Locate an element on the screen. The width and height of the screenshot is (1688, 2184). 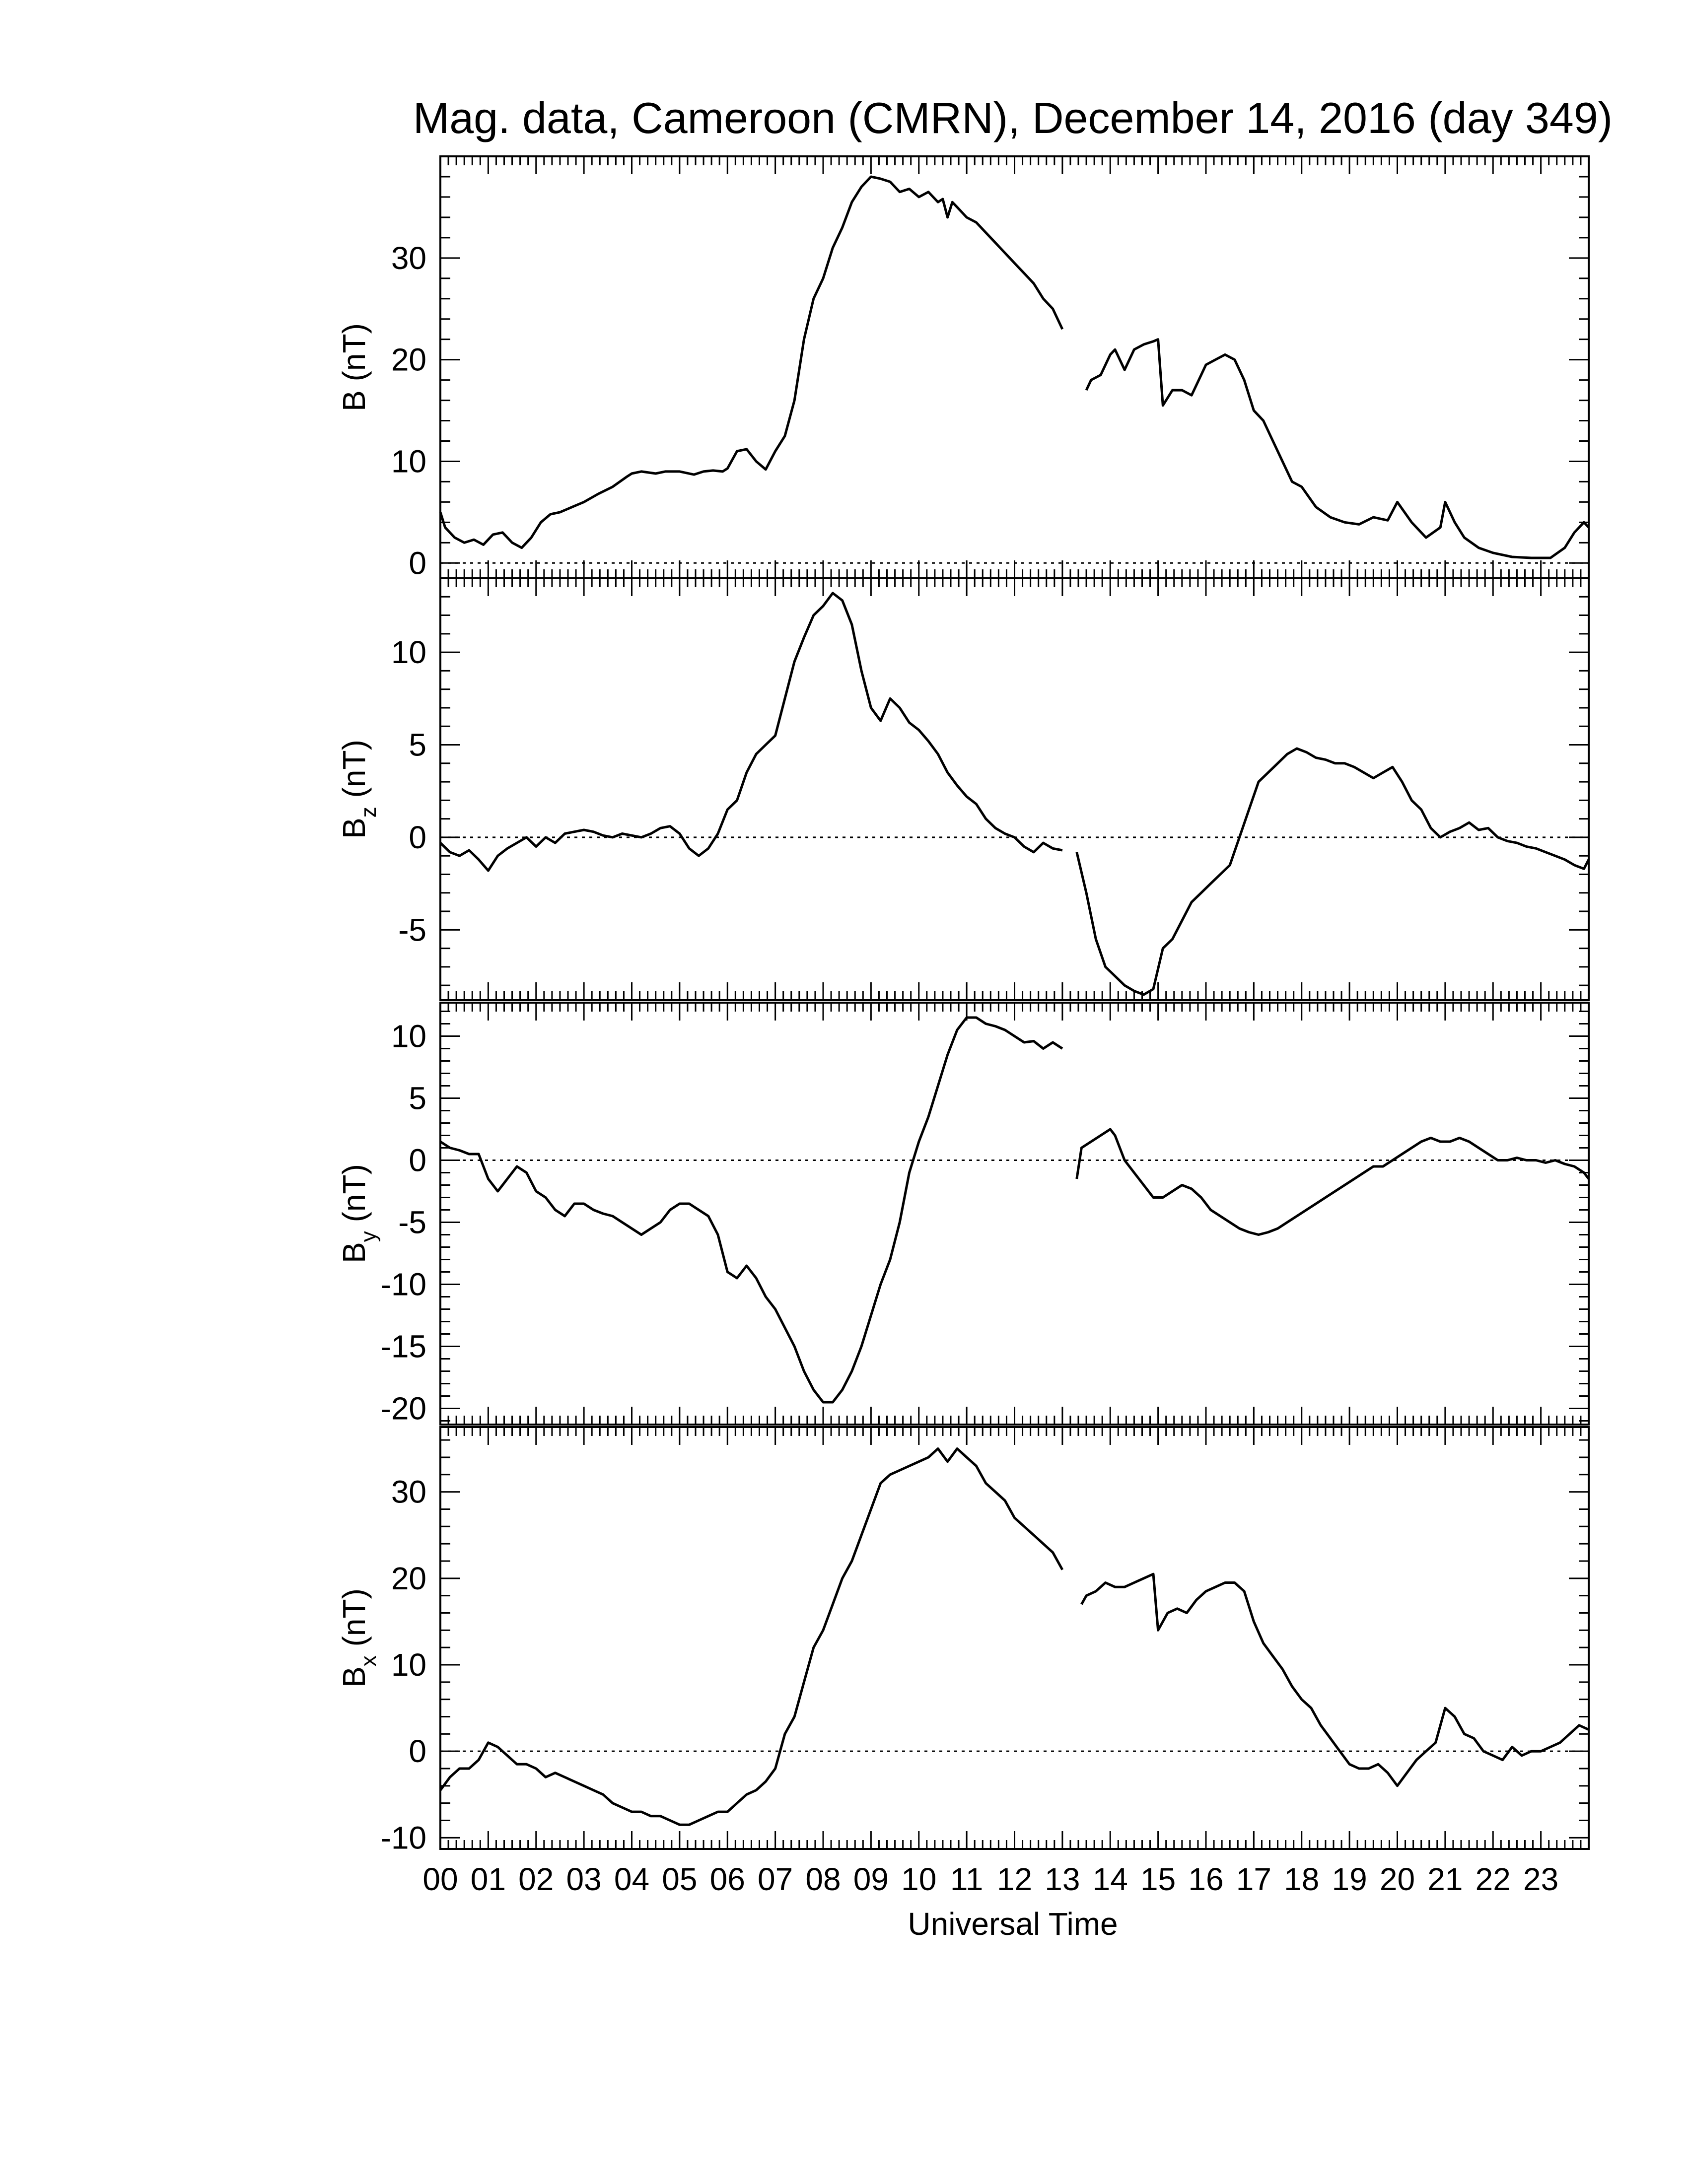
x-tick-label: 02 is located at coordinates (536, 1879).